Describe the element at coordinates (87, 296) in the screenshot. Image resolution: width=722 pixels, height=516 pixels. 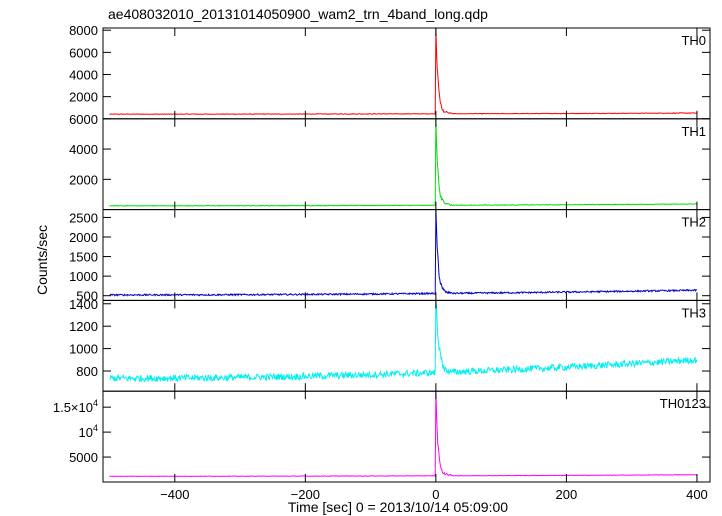
I see `y-tick-label: 500` at that location.